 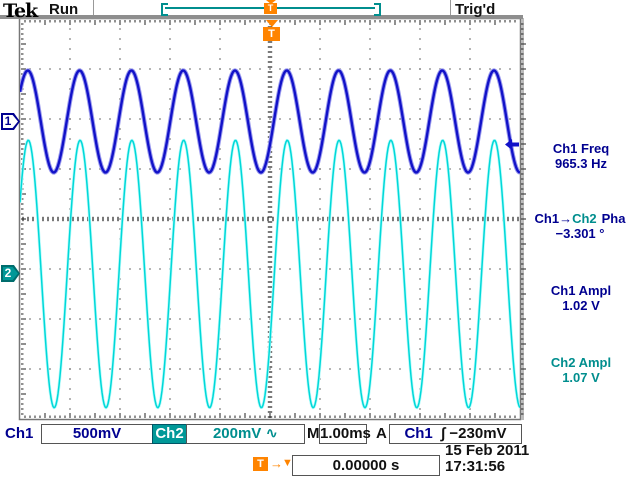 What do you see at coordinates (580, 233) in the screenshot?
I see `measurement-phase-value: −3.301 °` at bounding box center [580, 233].